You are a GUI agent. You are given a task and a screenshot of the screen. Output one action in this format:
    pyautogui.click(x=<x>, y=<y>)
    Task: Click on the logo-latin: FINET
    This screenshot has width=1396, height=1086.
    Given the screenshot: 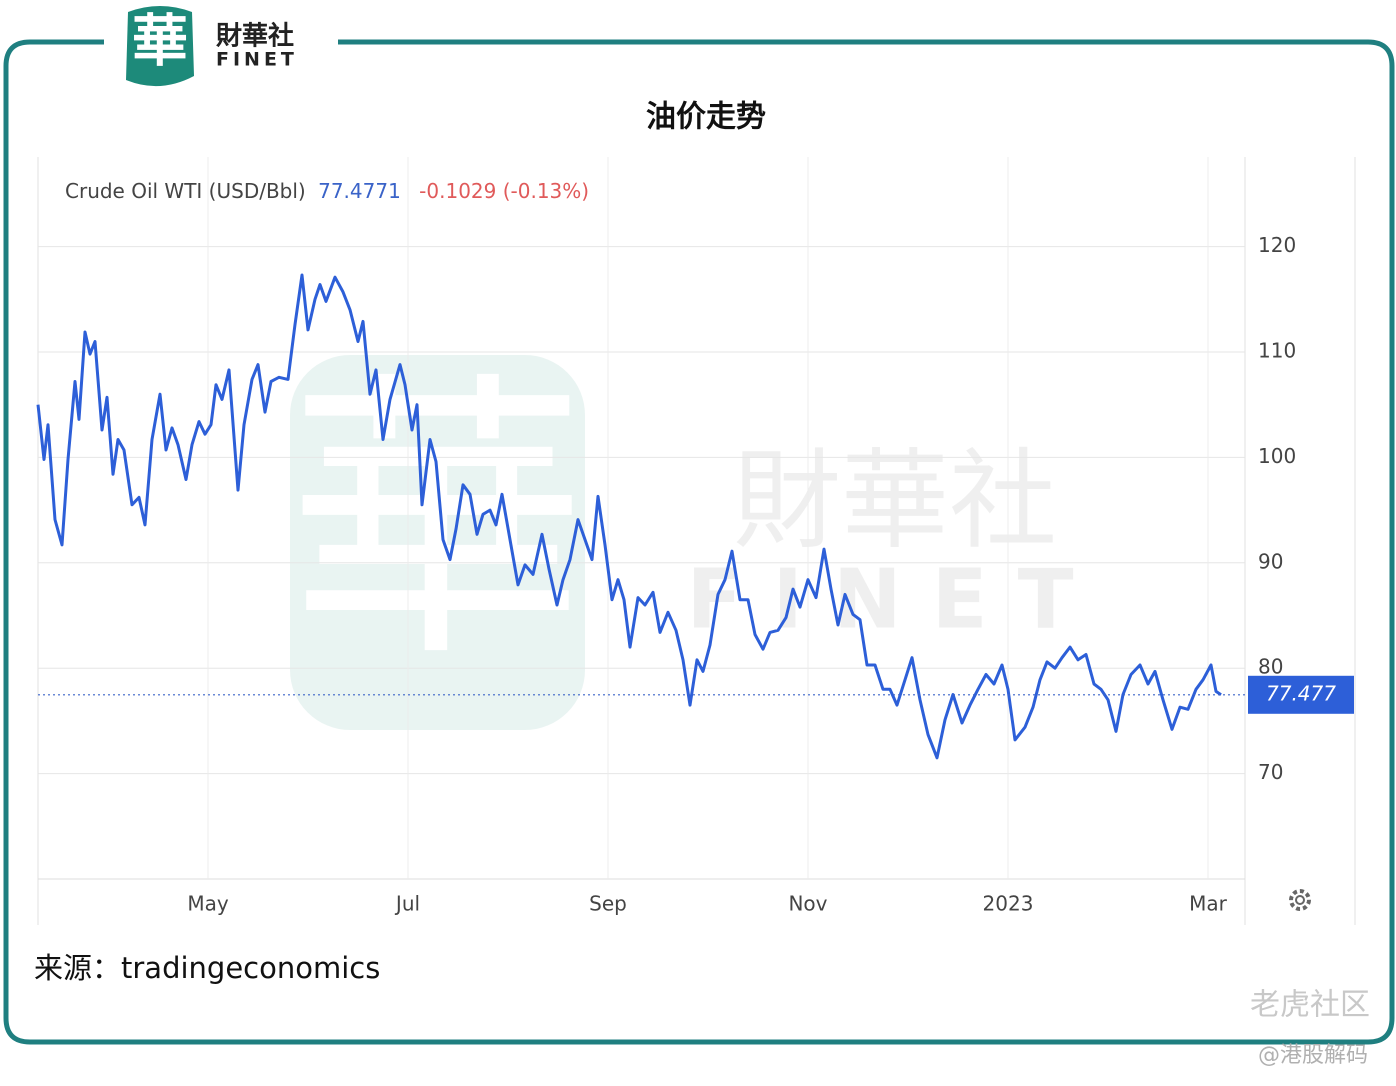 What is the action you would take?
    pyautogui.click(x=257, y=60)
    